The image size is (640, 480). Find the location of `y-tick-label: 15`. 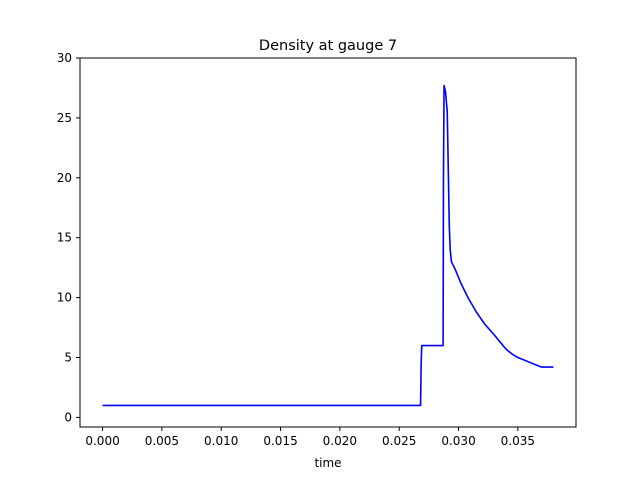

y-tick-label: 15 is located at coordinates (64, 238).